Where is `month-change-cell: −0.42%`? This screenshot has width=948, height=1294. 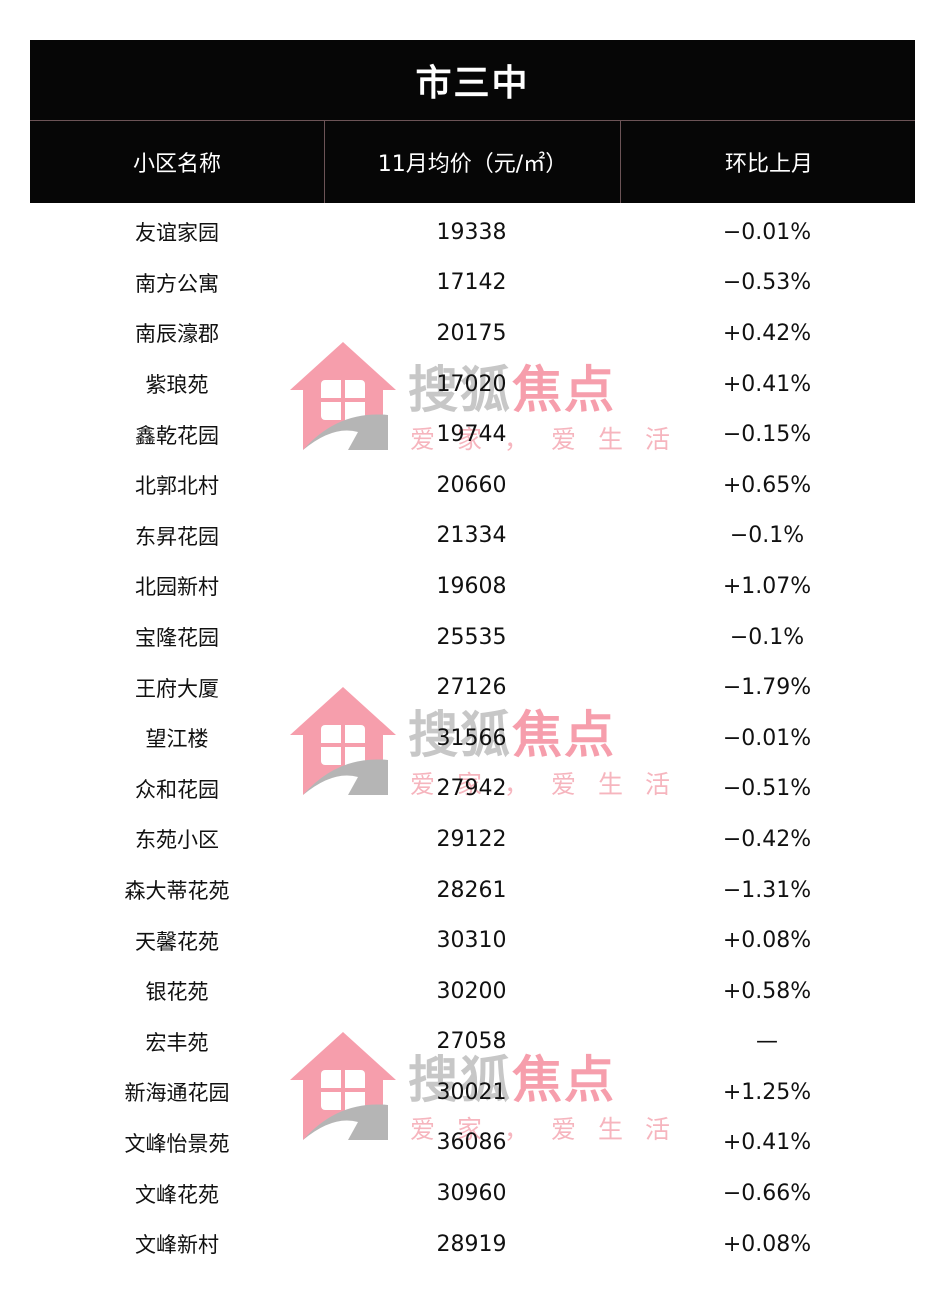
month-change-cell: −0.42% is located at coordinates (767, 839).